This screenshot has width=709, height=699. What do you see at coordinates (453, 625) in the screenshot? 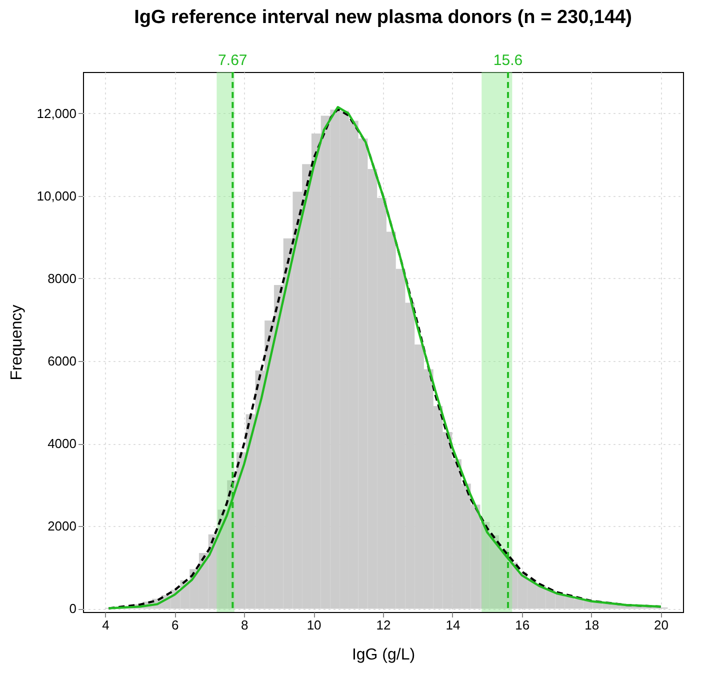
I see `x-tick-label: 14` at bounding box center [453, 625].